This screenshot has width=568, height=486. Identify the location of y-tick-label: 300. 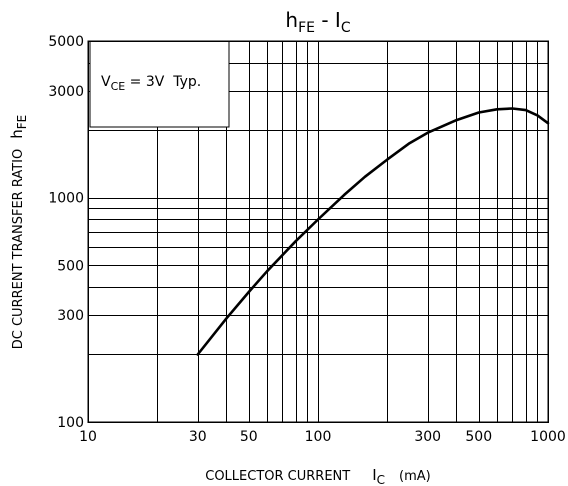
(70, 316).